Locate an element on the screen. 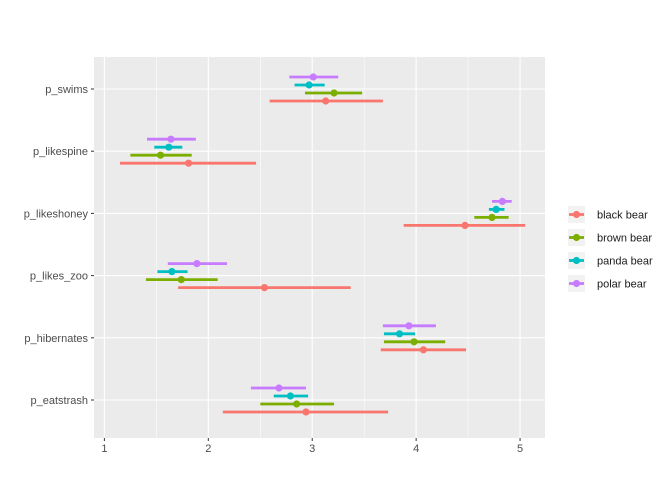 This screenshot has width=672, height=480. x-tick-label: 2 is located at coordinates (208, 449).